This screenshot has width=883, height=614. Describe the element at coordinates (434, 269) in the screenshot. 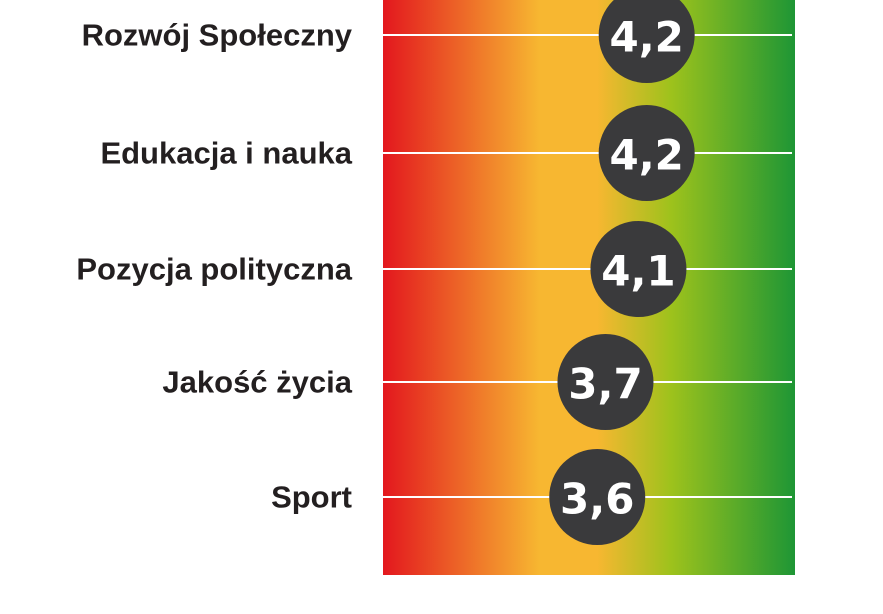

I see `chart-row: Pozycja polityczna 4,1` at that location.